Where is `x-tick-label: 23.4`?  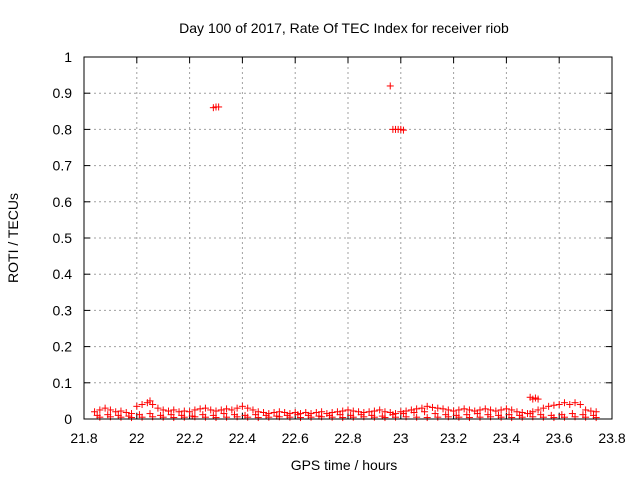 x-tick-label: 23.4 is located at coordinates (506, 438).